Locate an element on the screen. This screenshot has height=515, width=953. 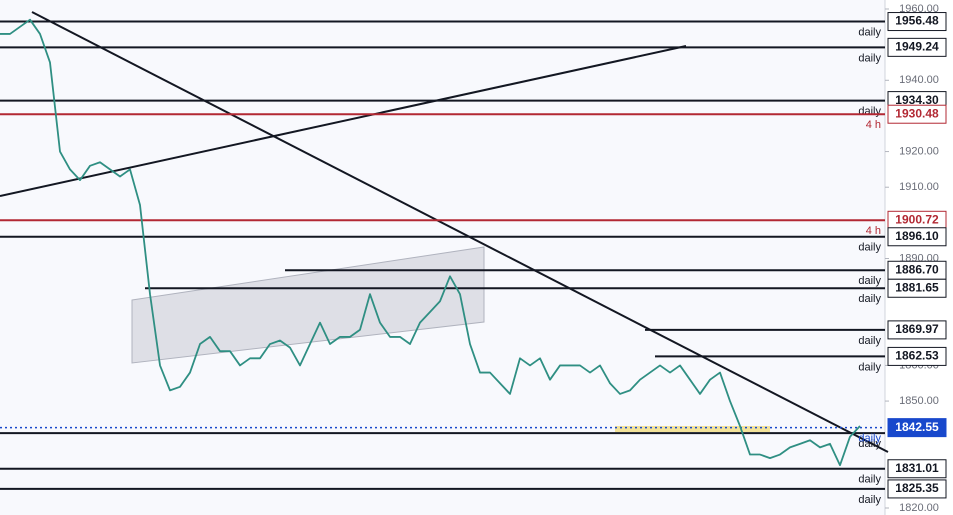
level-label: 1842.55 is located at coordinates (917, 427).